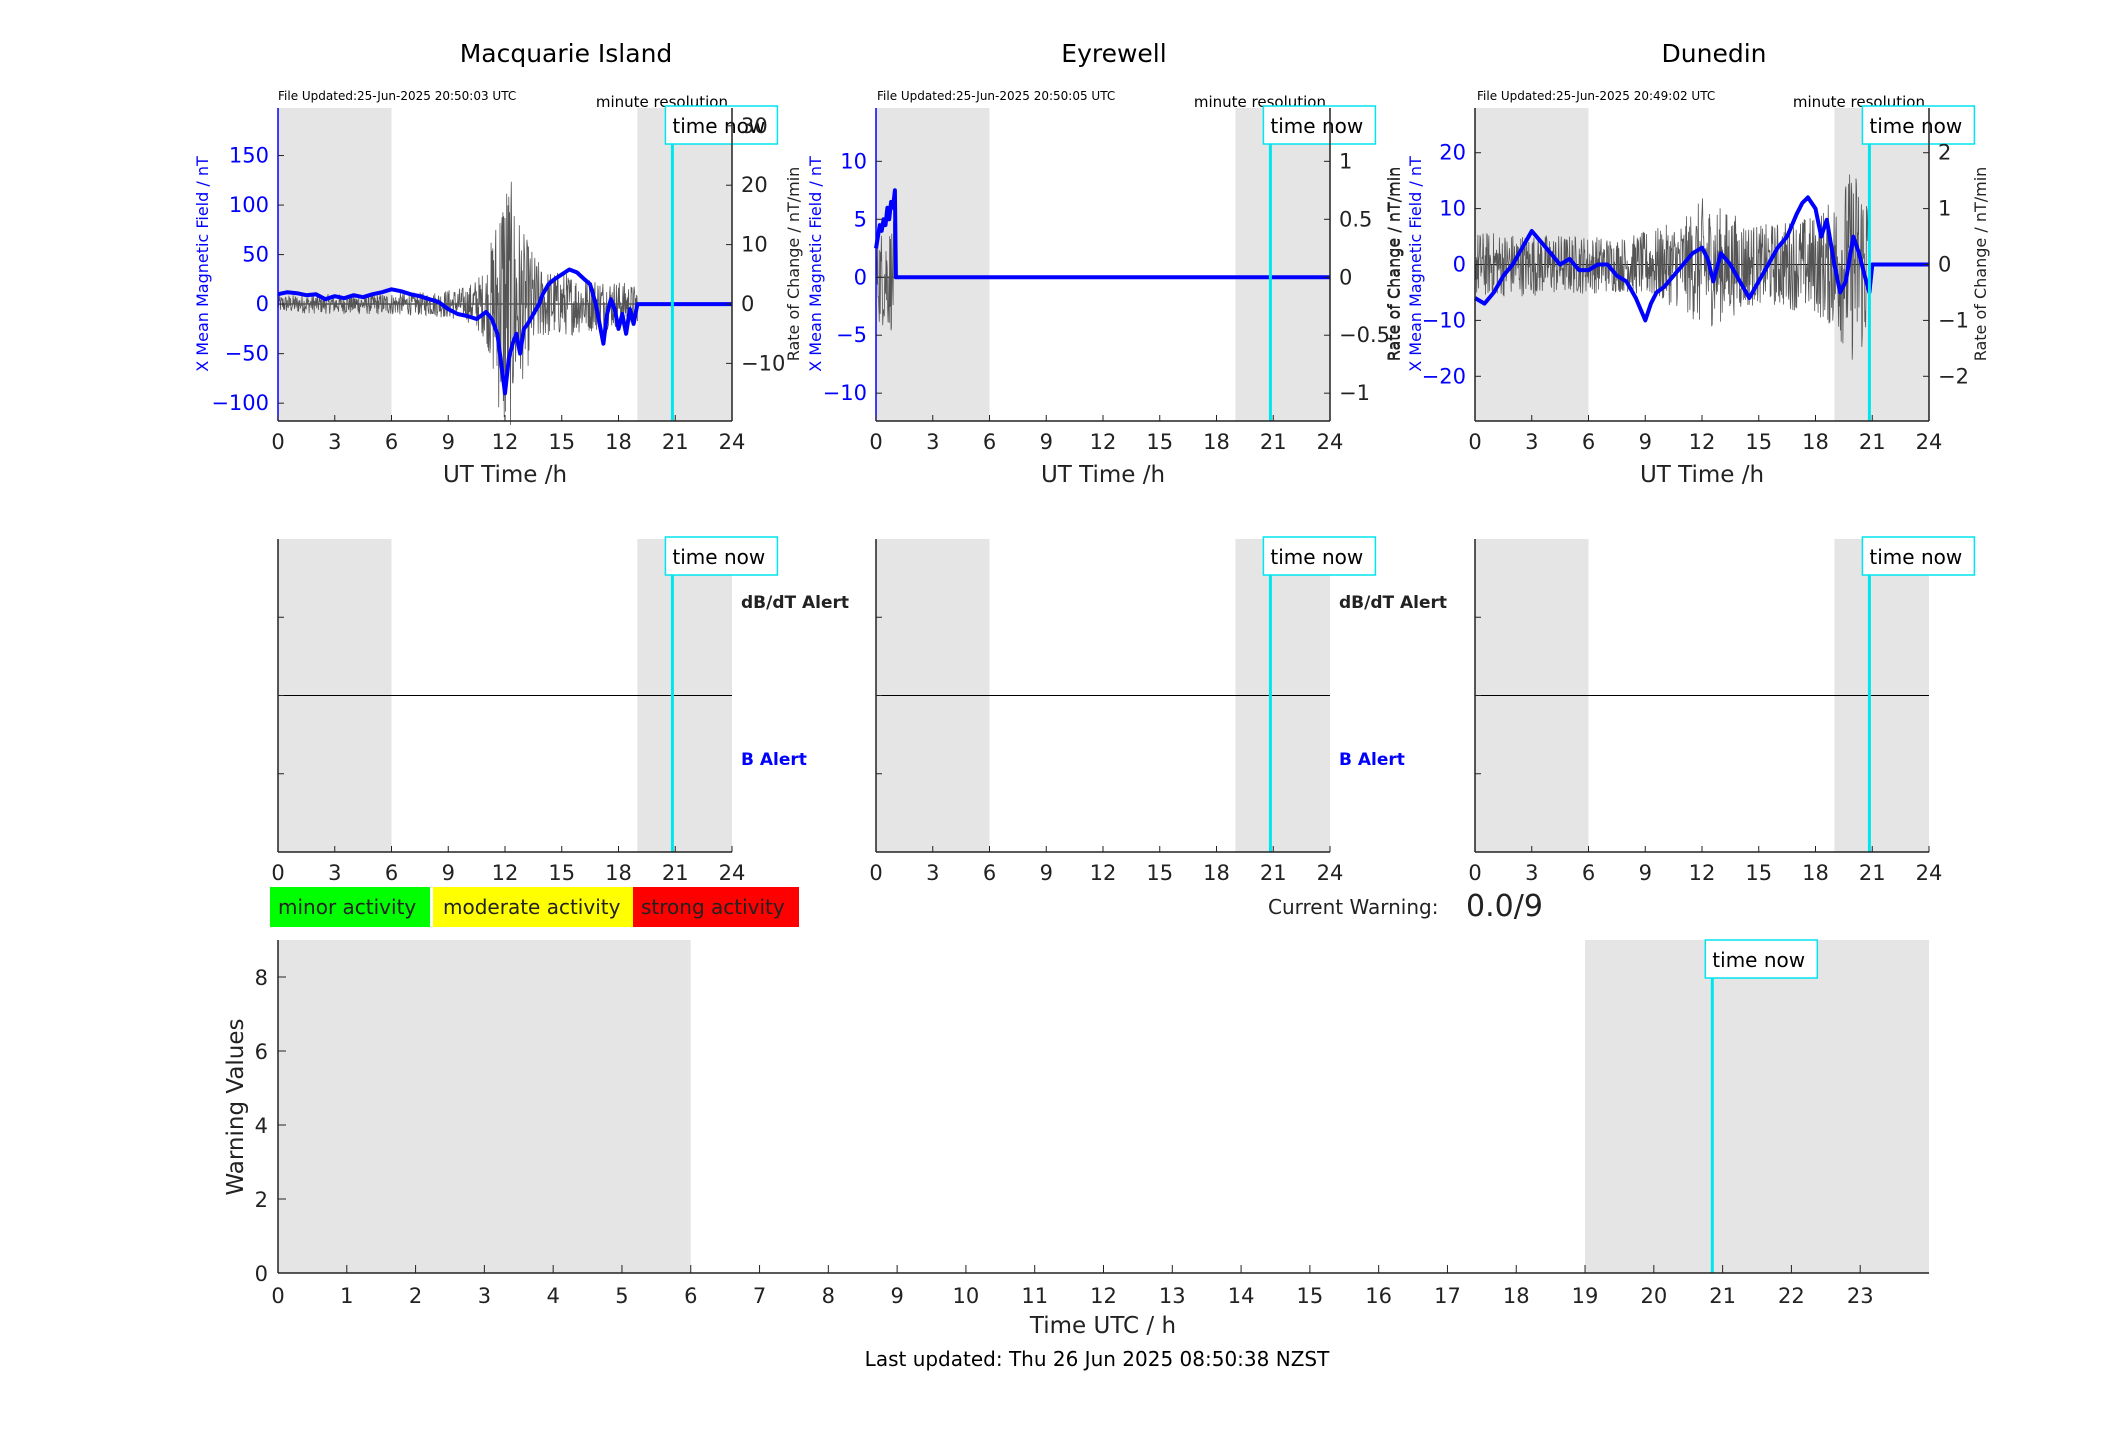 Image resolution: width=2117 pixels, height=1437 pixels. What do you see at coordinates (397, 96) in the screenshot?
I see `macquarie-file-updated: File Updated:25-Jun-2025 20:50:03 UTC` at bounding box center [397, 96].